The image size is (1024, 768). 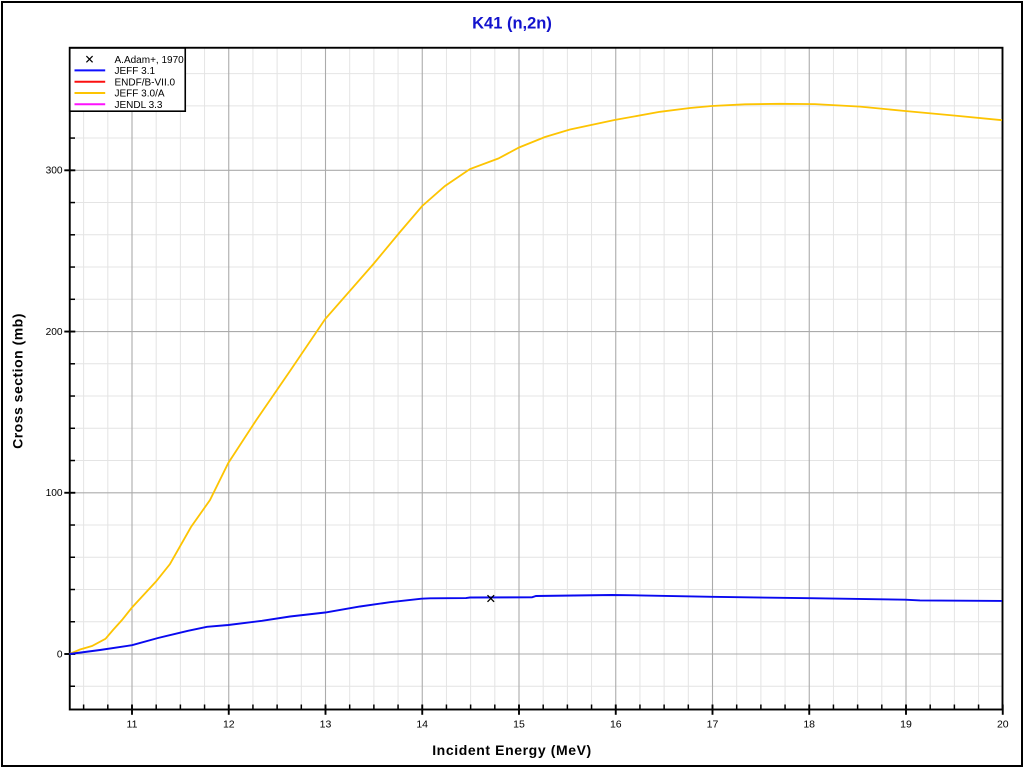 I want to click on svg-text: 20, so click(x=1003, y=725).